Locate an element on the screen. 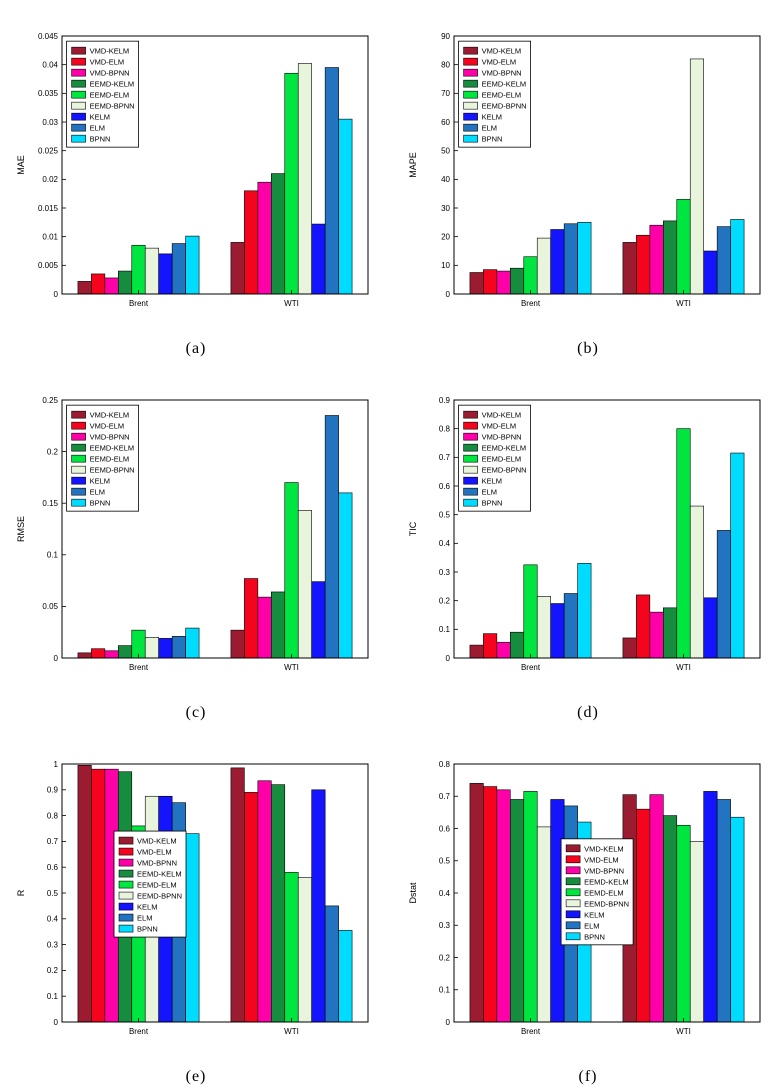 The image size is (784, 1092). y-tick-label: 40 is located at coordinates (445, 179).